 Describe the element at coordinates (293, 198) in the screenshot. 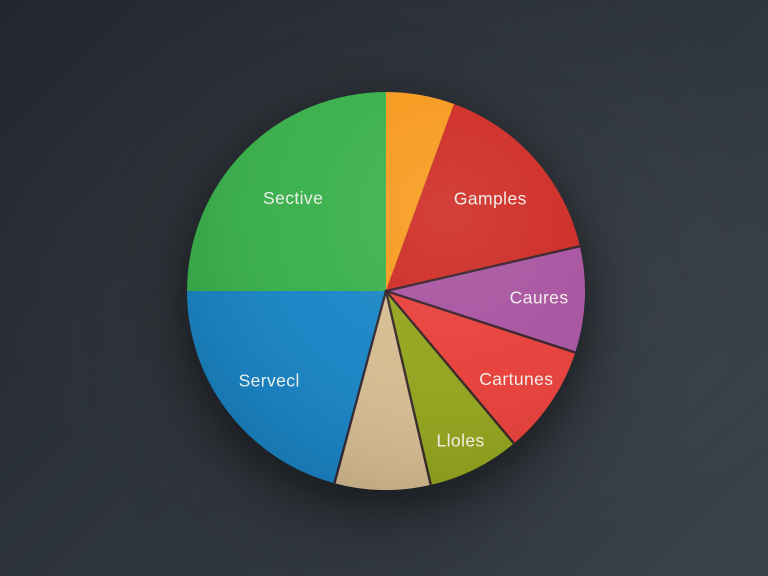

I see `slice-label-sective: Sective` at that location.